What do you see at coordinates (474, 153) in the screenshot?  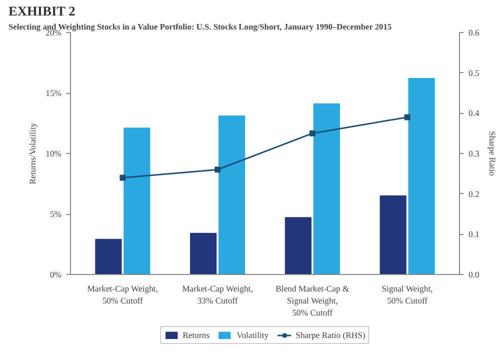 I see `y2-tick-label: 0.3` at bounding box center [474, 153].